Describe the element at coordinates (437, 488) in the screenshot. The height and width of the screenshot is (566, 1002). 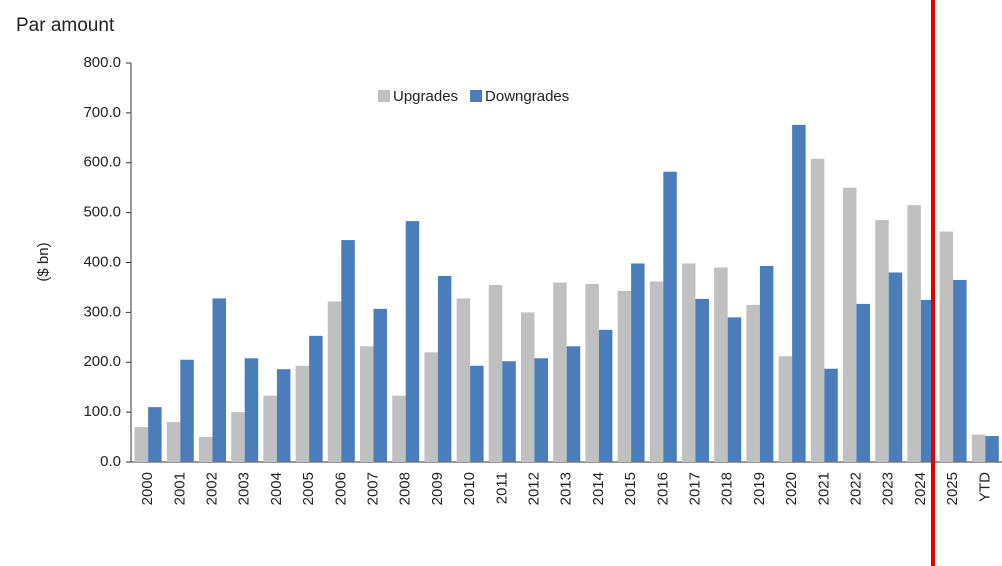
I see `x-tick-label: 2009` at that location.